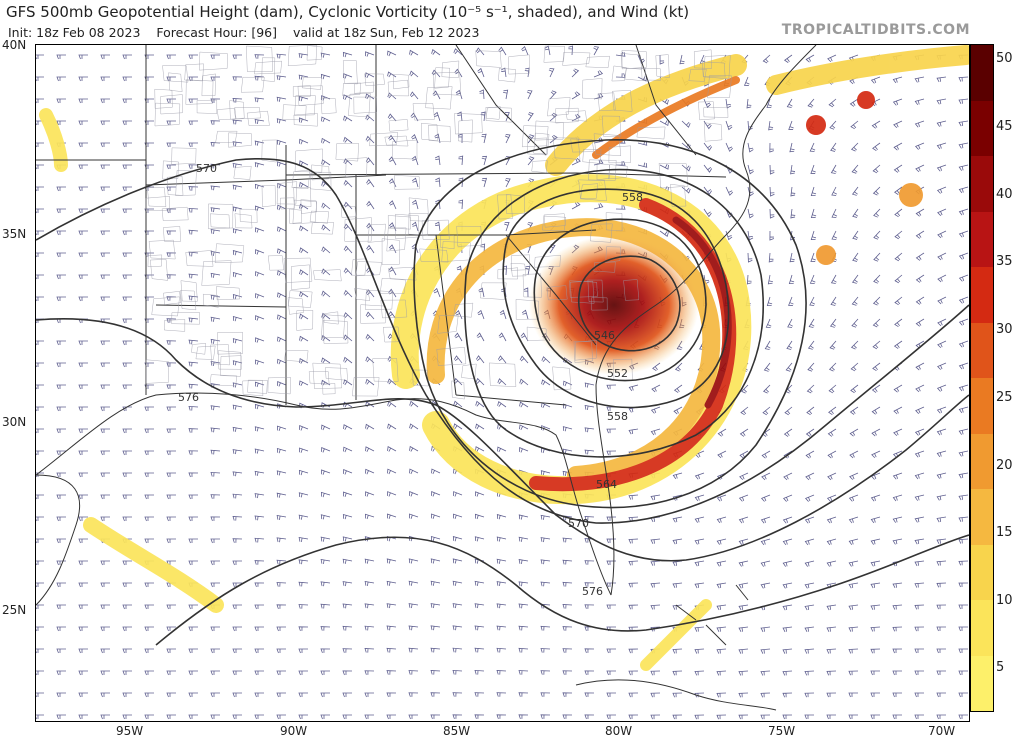 This screenshot has width=1024, height=742. What do you see at coordinates (1004, 397) in the screenshot?
I see `colorbar-tick: 25` at bounding box center [1004, 397].